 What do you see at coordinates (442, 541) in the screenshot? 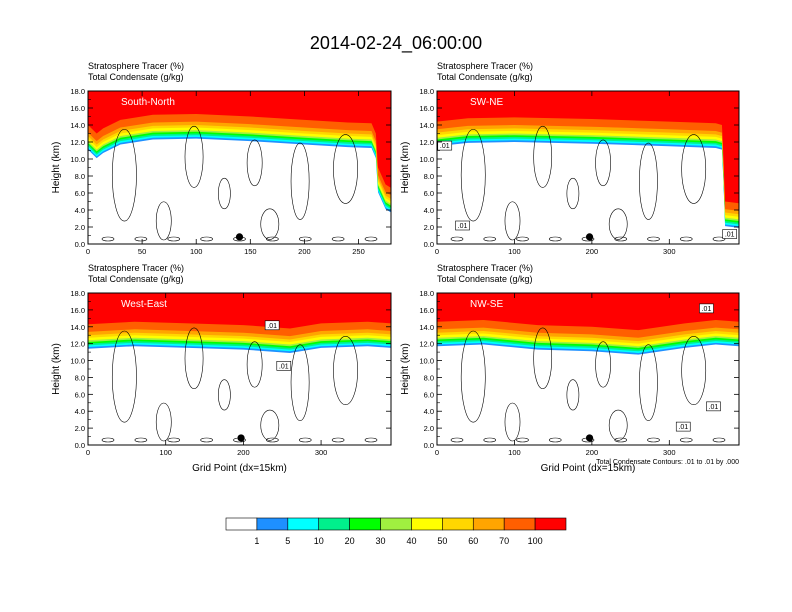
I see `colorbar-label: 50` at bounding box center [442, 541].